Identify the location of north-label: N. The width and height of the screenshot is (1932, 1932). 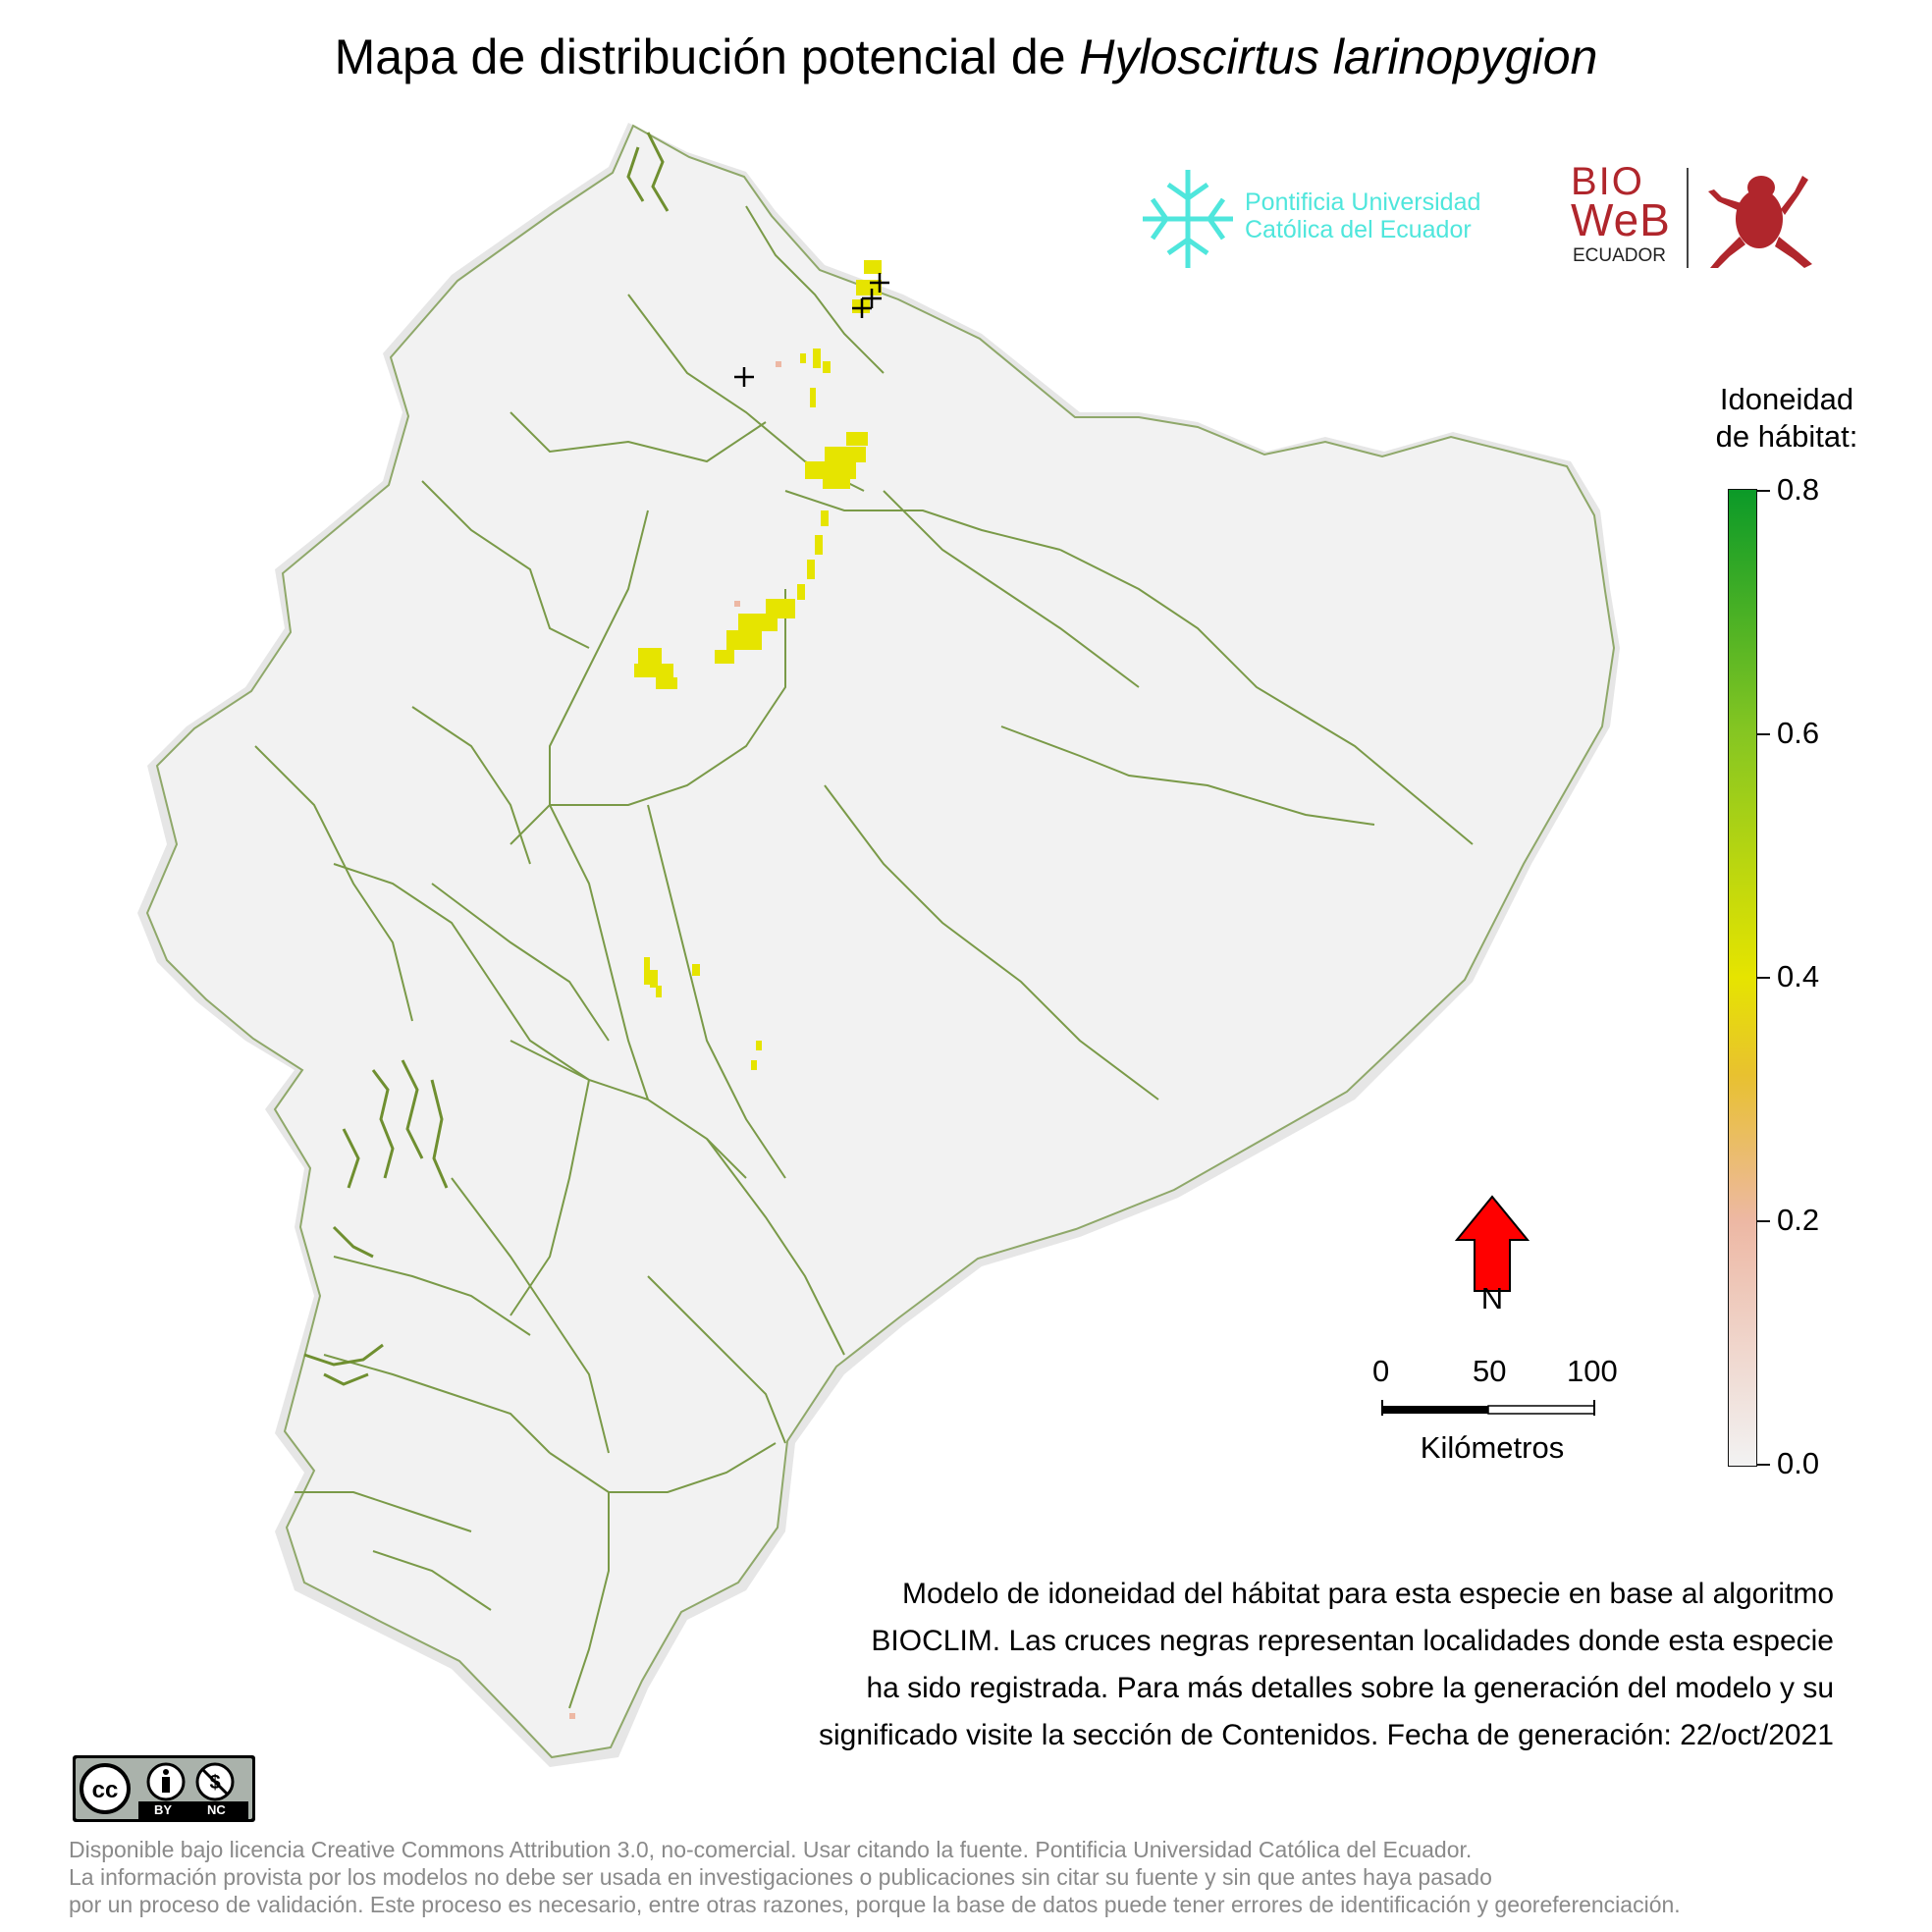
(1492, 1298).